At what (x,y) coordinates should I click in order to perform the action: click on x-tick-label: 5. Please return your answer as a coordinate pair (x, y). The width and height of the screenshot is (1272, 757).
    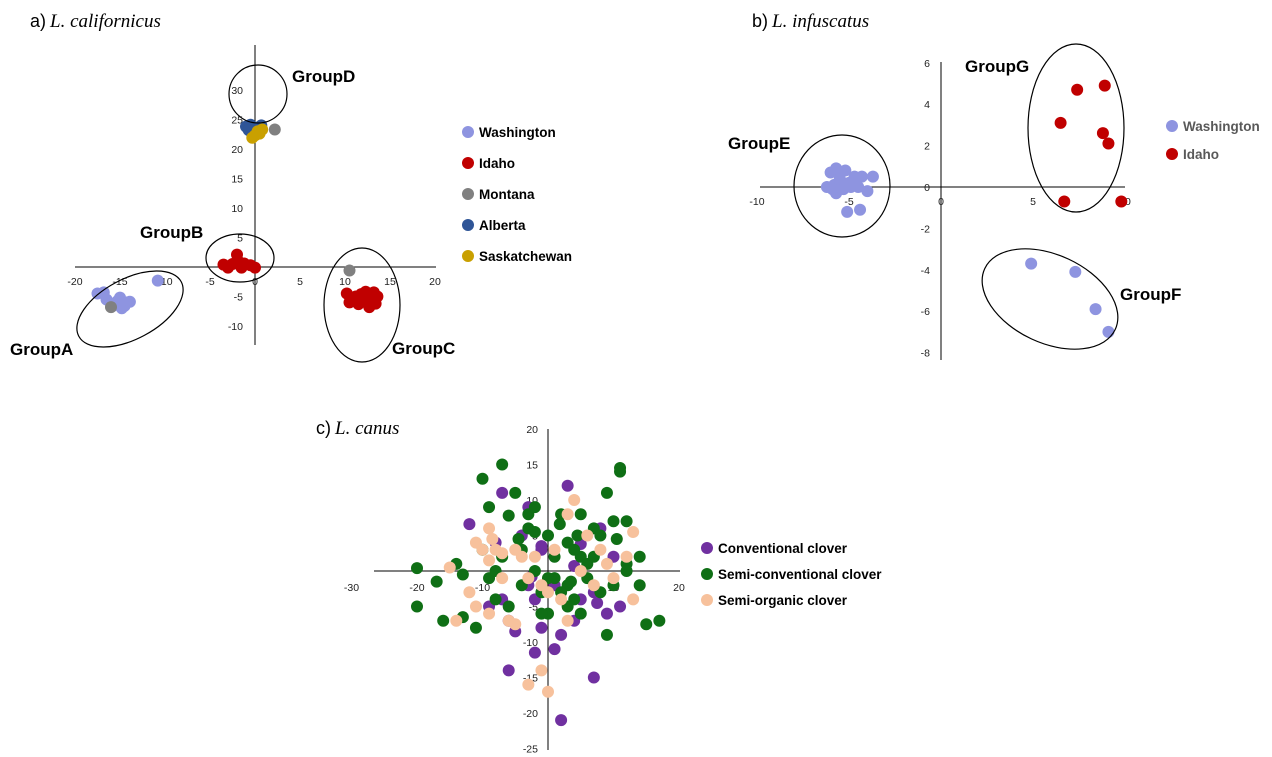
    Looking at the image, I should click on (300, 282).